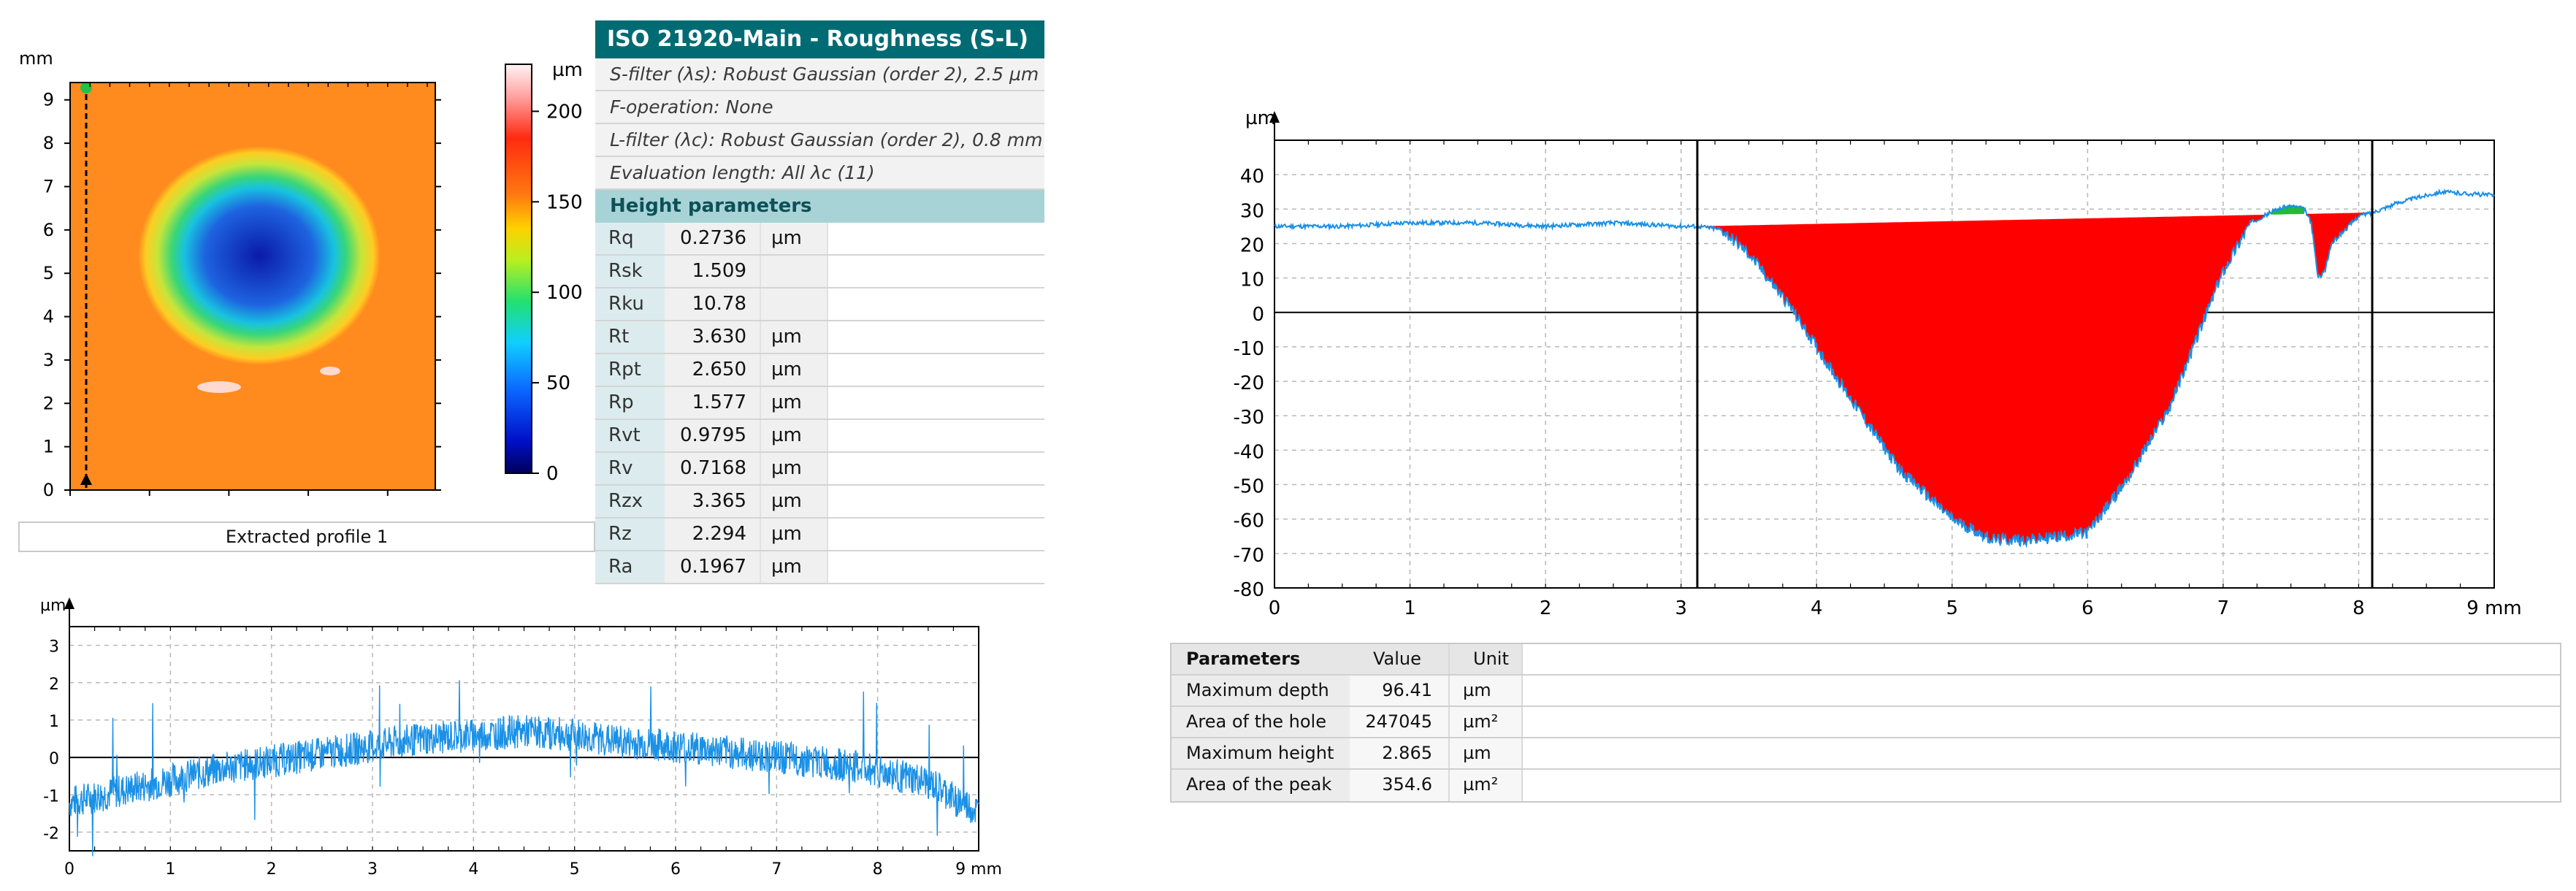 This screenshot has width=2576, height=891. What do you see at coordinates (1484, 659) in the screenshot?
I see `hp-header-unit: Unit` at bounding box center [1484, 659].